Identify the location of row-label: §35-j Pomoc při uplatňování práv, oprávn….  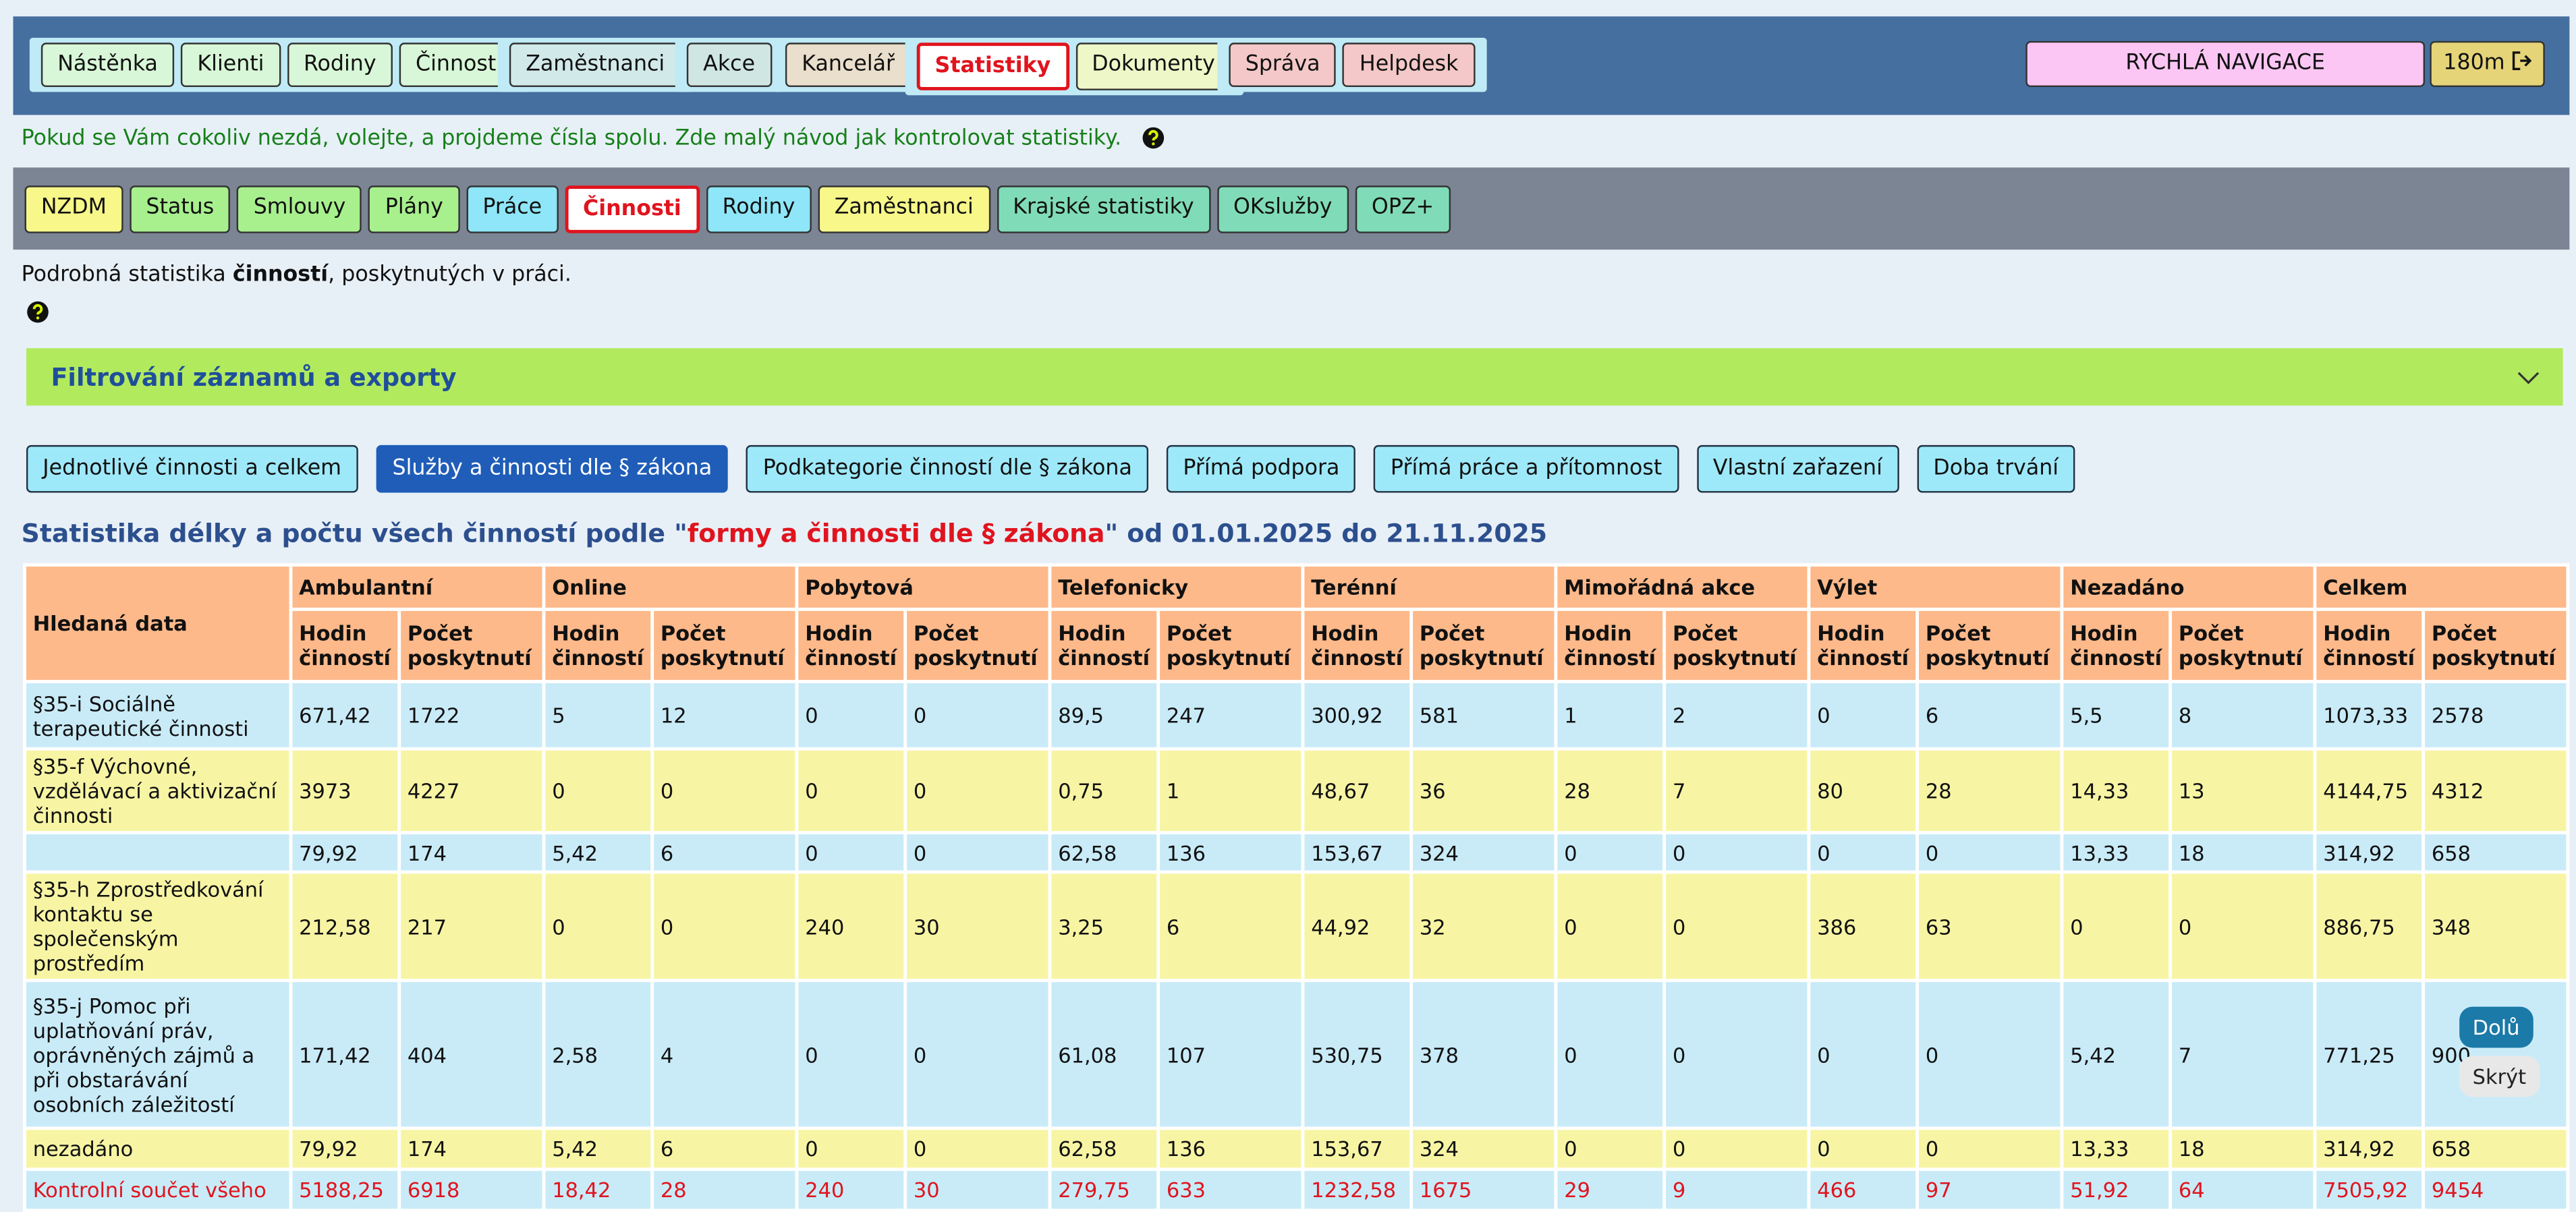
(158, 1054).